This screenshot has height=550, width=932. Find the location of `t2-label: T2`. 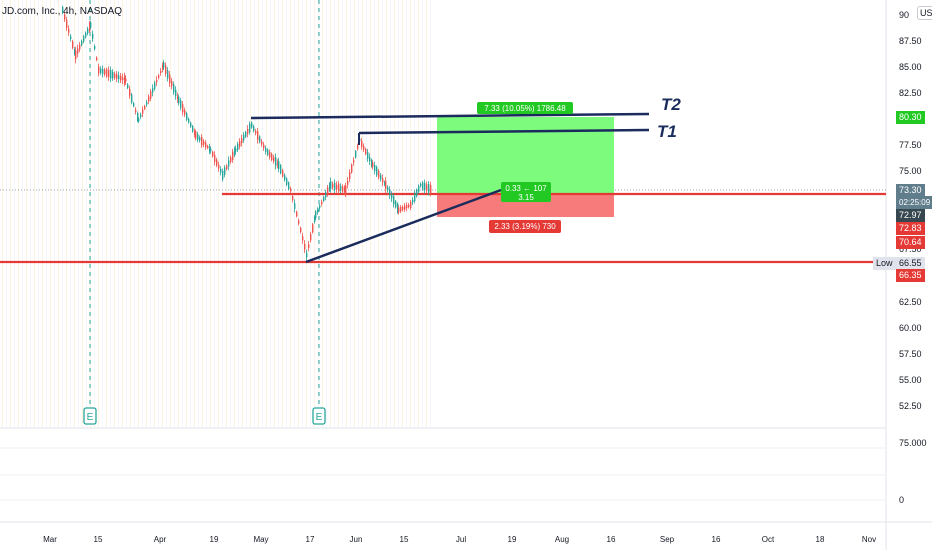

t2-label: T2 is located at coordinates (671, 104).